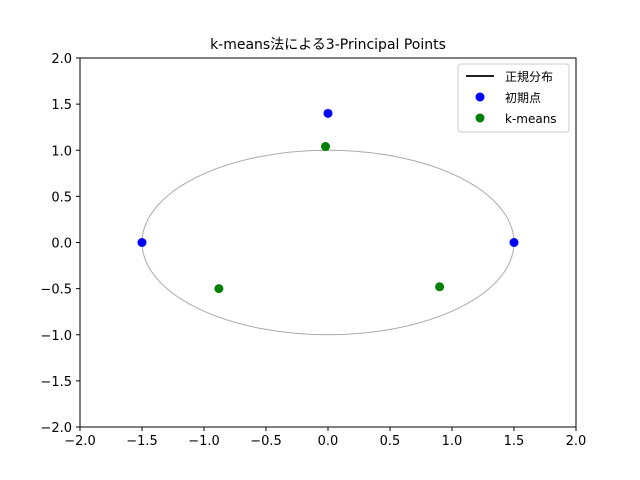 The height and width of the screenshot is (480, 640). Describe the element at coordinates (390, 441) in the screenshot. I see `x-tick-label-5: 0.5` at that location.